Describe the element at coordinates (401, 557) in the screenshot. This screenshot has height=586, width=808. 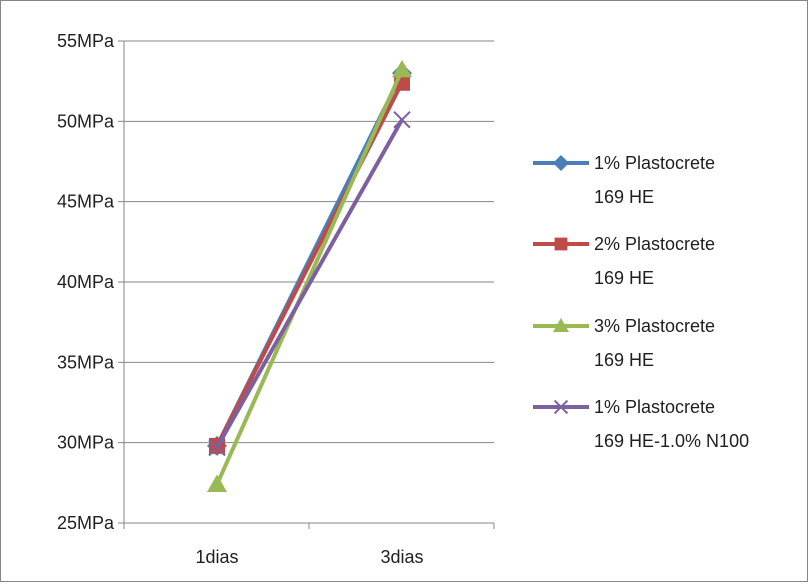
I see `x-tick-label: 3dias` at that location.